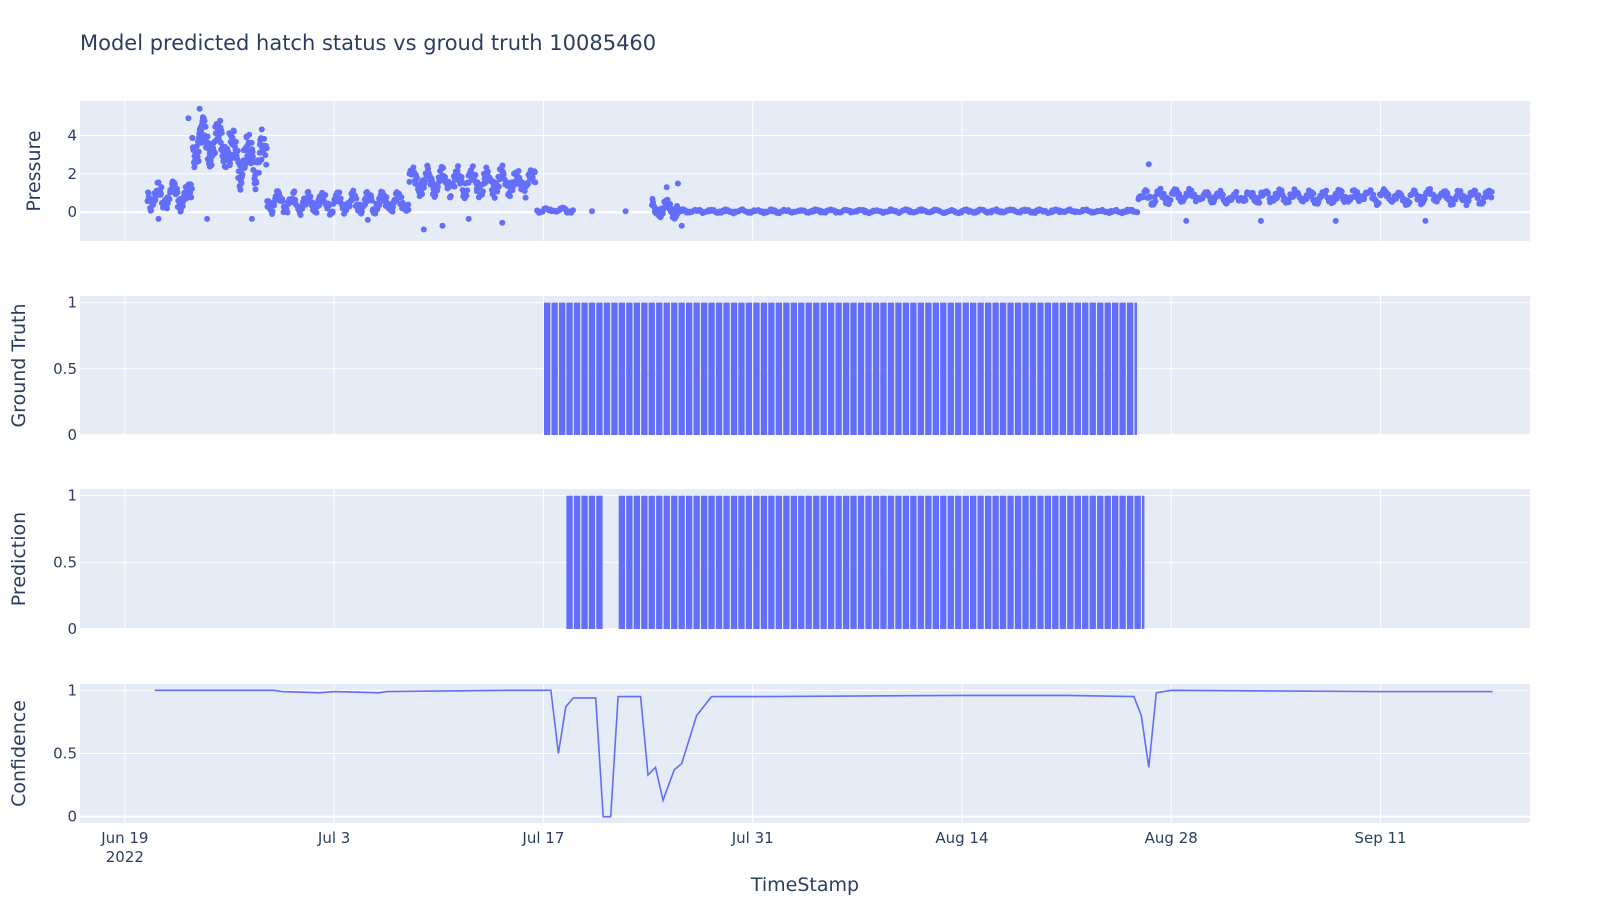 The height and width of the screenshot is (900, 1600). Describe the element at coordinates (72, 629) in the screenshot. I see `y-tick-label: 0` at that location.